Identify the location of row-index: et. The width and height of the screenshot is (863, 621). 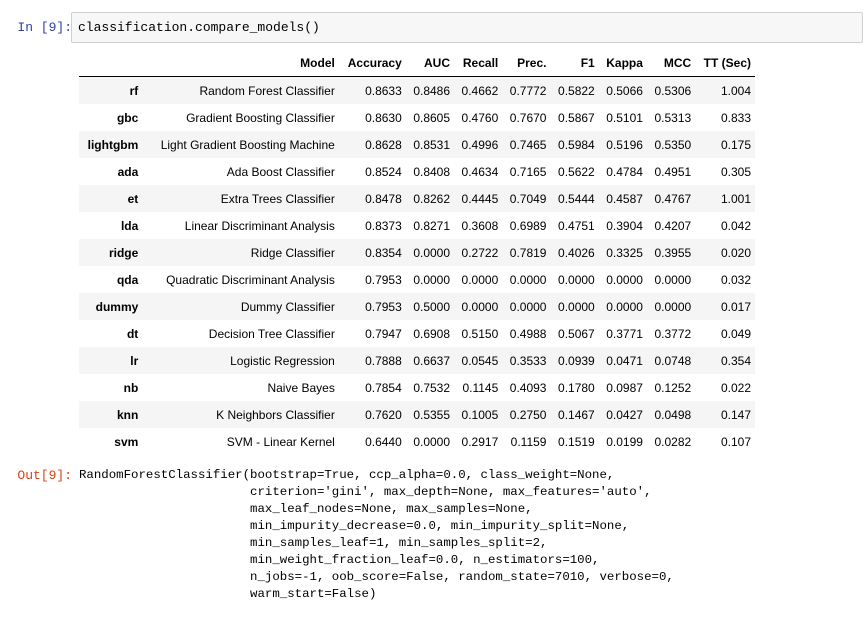
(133, 198).